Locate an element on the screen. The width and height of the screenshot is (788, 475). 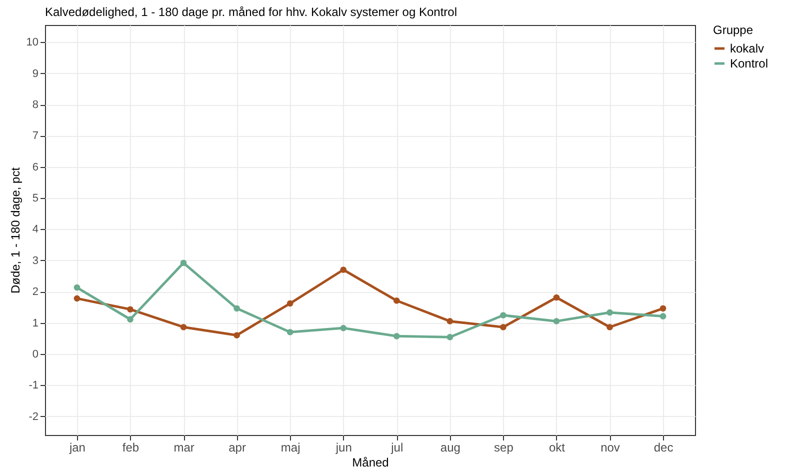
y-tick-label: 3 is located at coordinates (35, 260).